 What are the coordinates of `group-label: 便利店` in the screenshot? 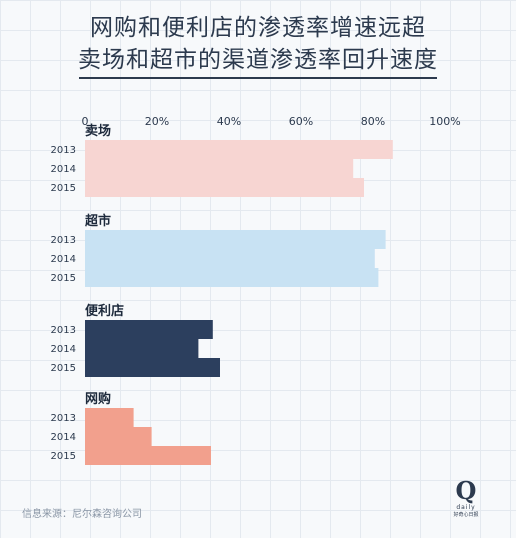 It's located at (104, 311).